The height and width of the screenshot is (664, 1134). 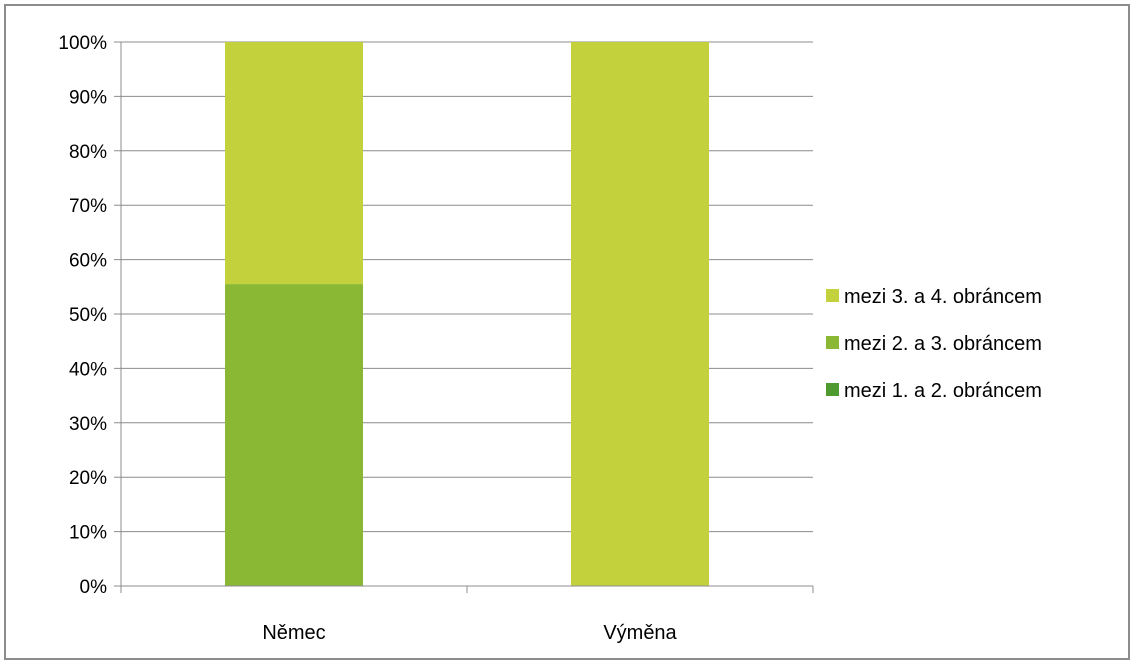 I want to click on y-tick-label: 10%, so click(x=88, y=533).